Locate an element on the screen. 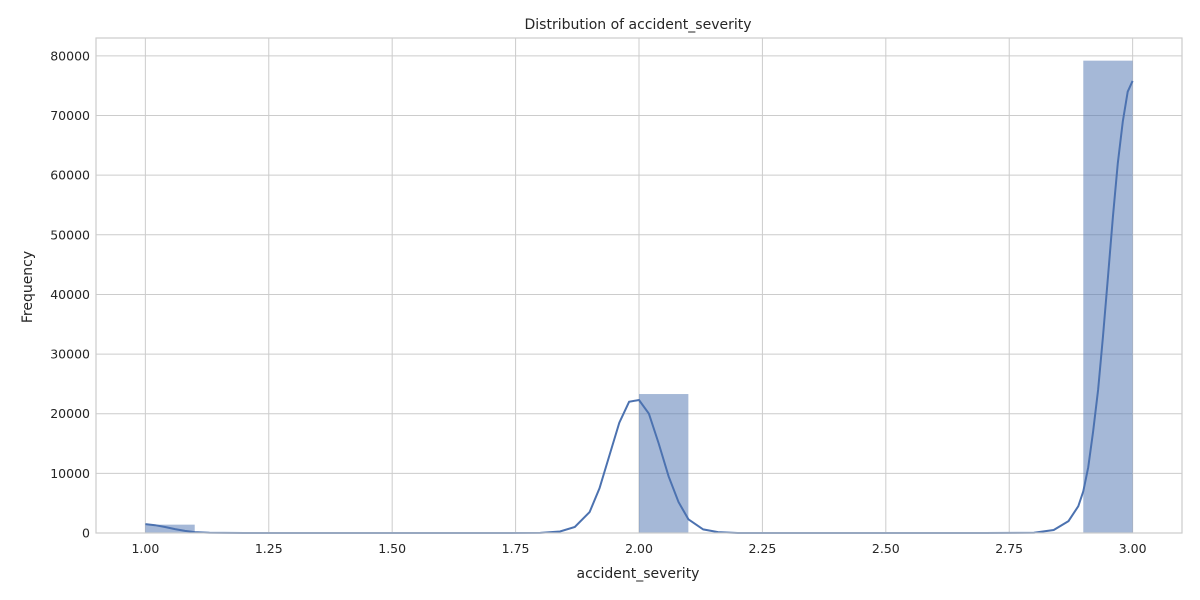  x-tick-label: 2.50 is located at coordinates (886, 548).